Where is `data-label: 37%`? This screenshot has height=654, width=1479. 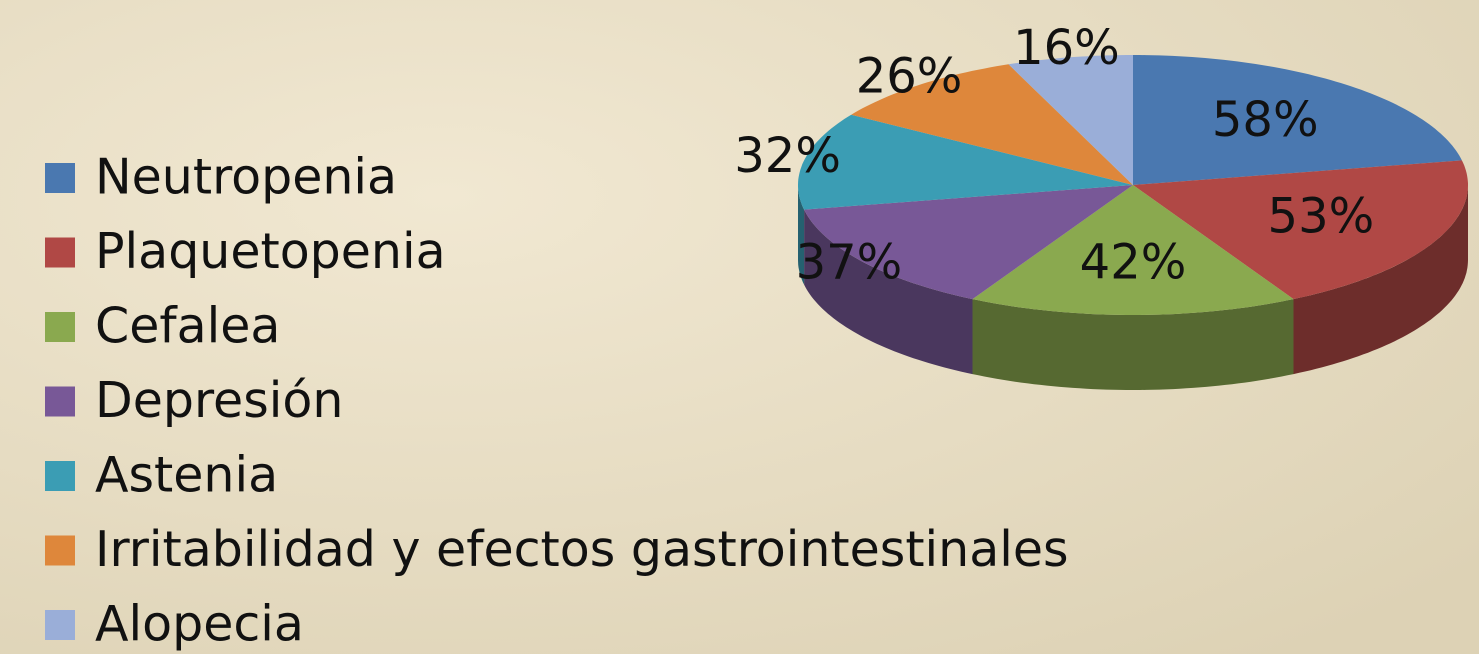 data-label: 37% is located at coordinates (849, 262).